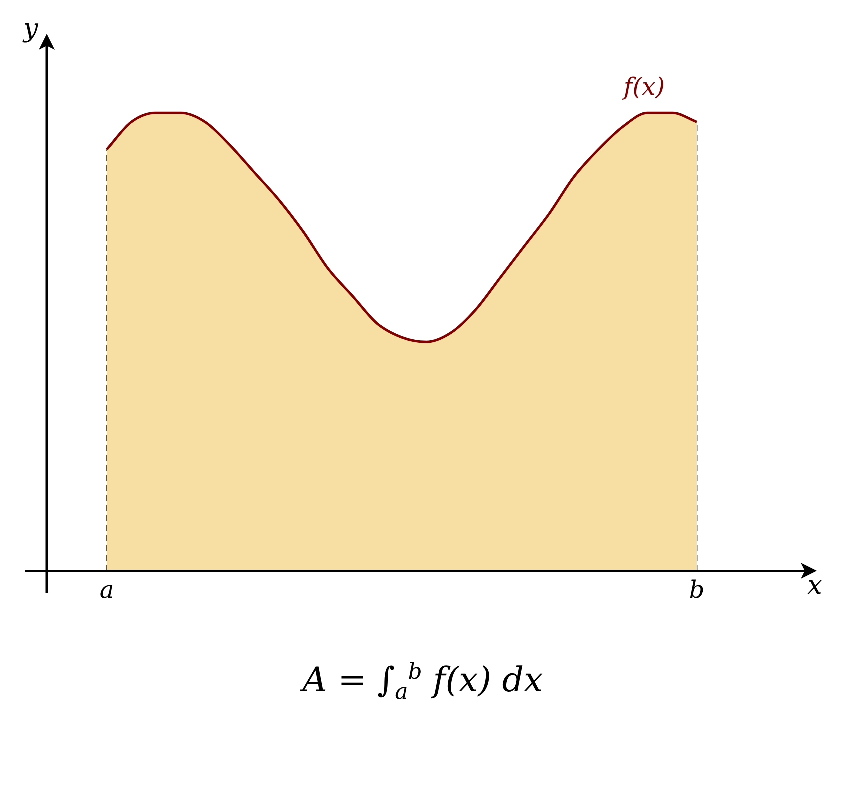  What do you see at coordinates (815, 585) in the screenshot?
I see `x-axis-title: x` at bounding box center [815, 585].